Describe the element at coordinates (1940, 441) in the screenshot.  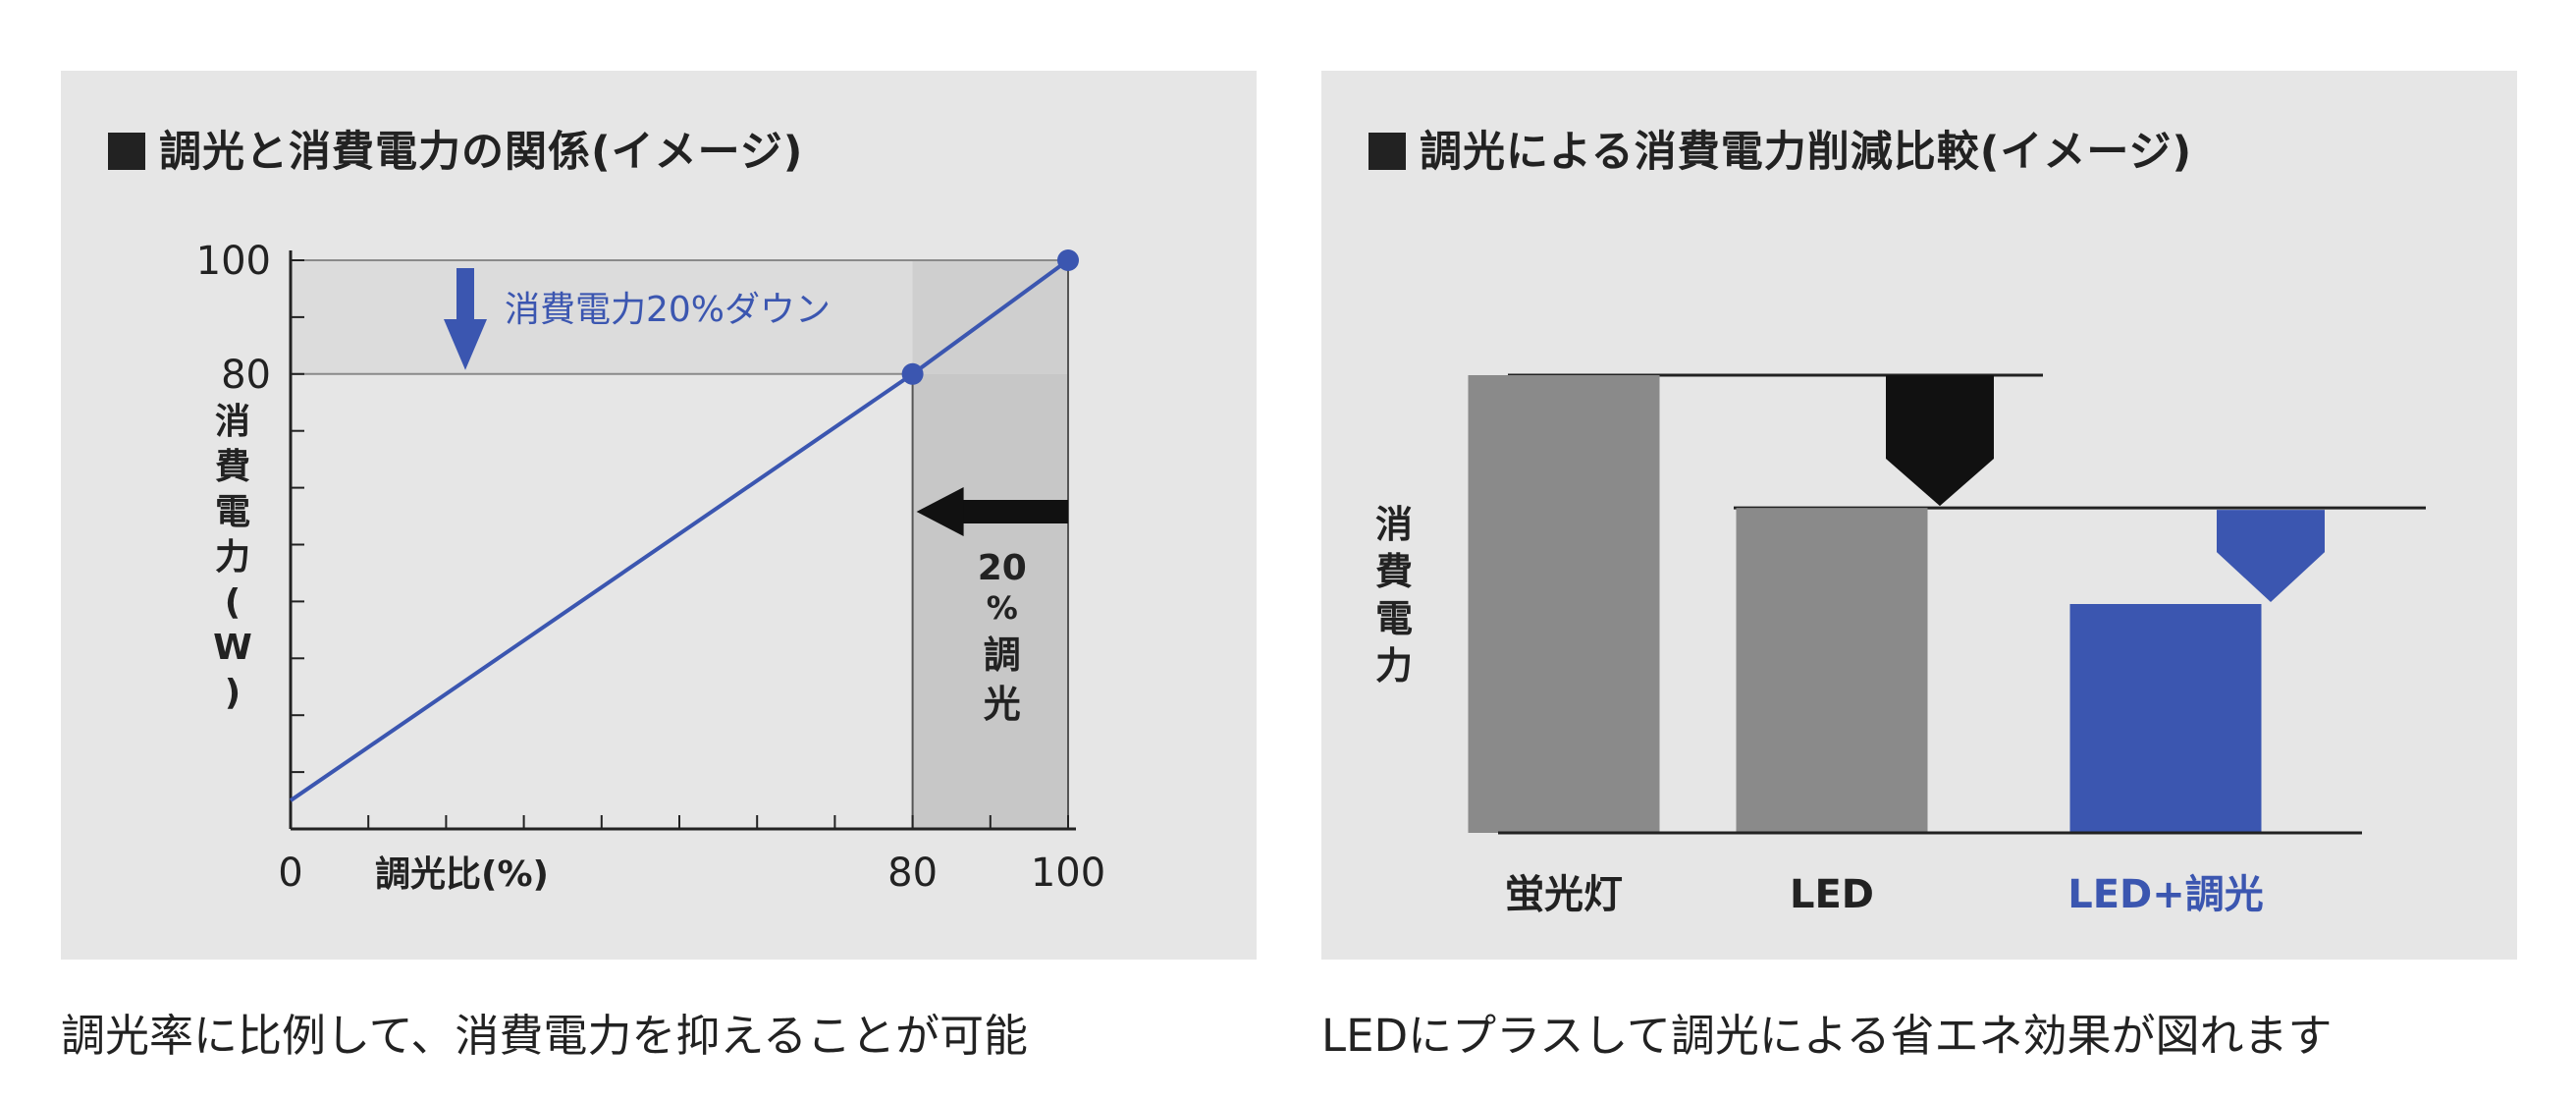
I see `reduction-arrow-black` at that location.